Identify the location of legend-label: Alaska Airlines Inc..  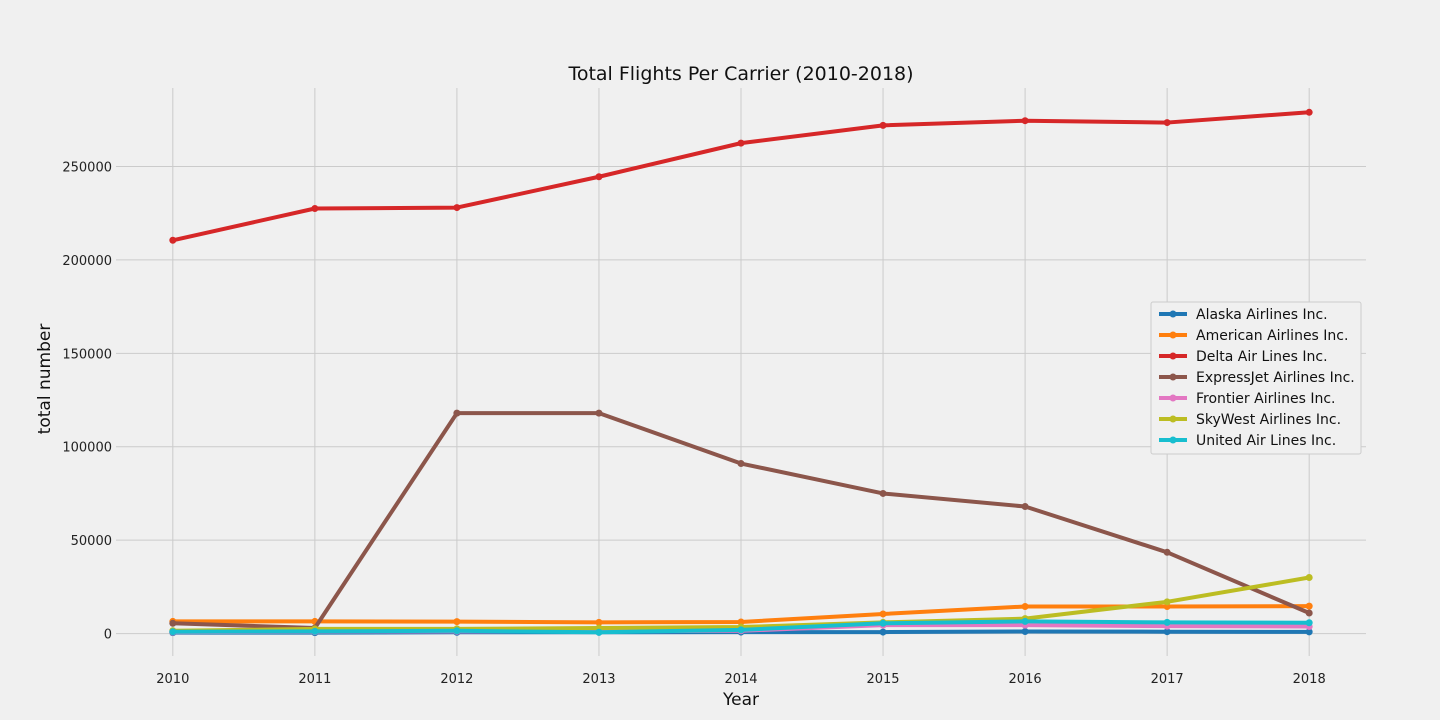
(1262, 315).